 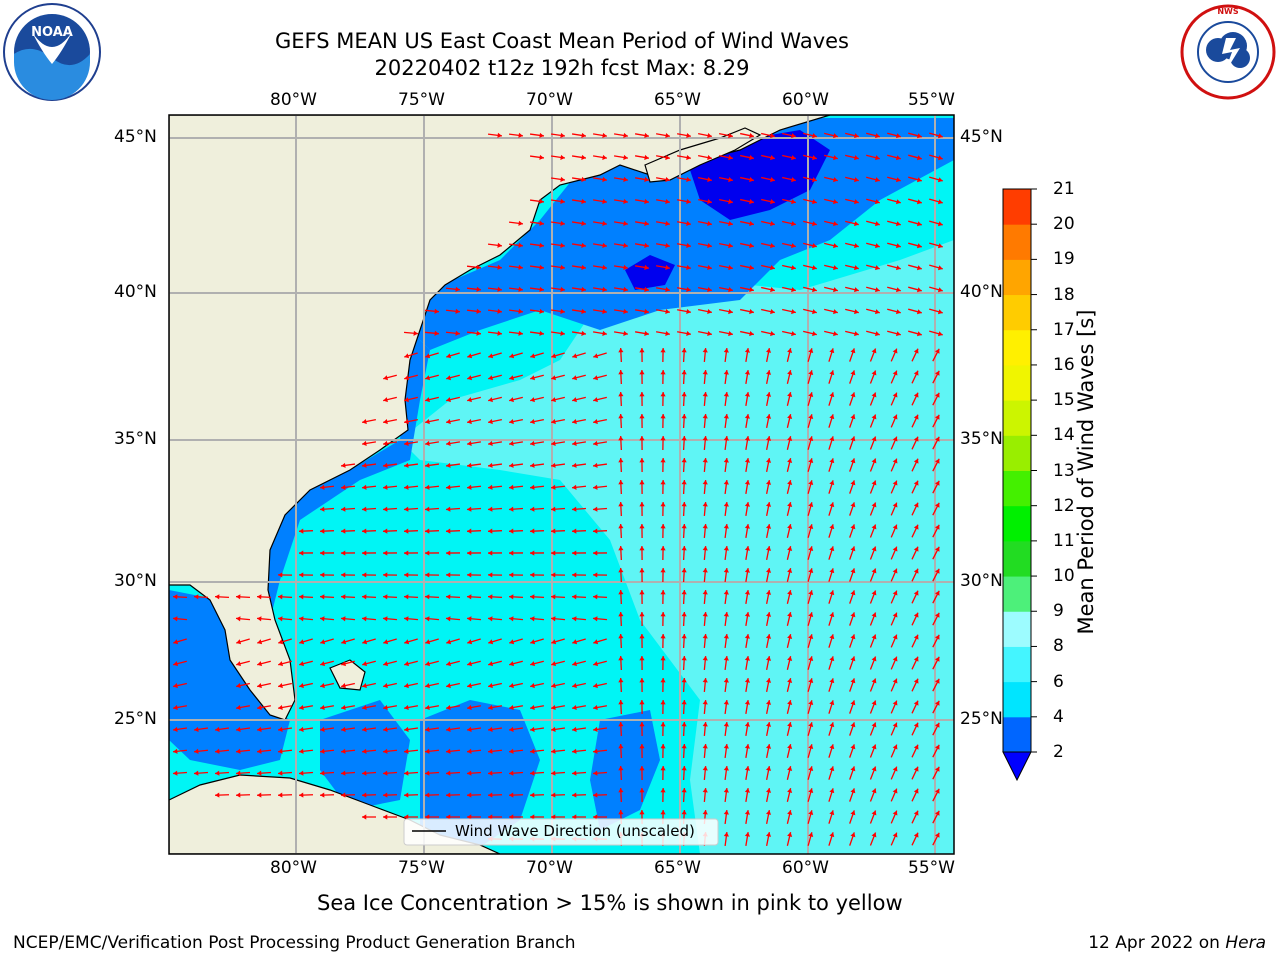 I want to click on colorbar-tick-label: 2, so click(x=1058, y=752).